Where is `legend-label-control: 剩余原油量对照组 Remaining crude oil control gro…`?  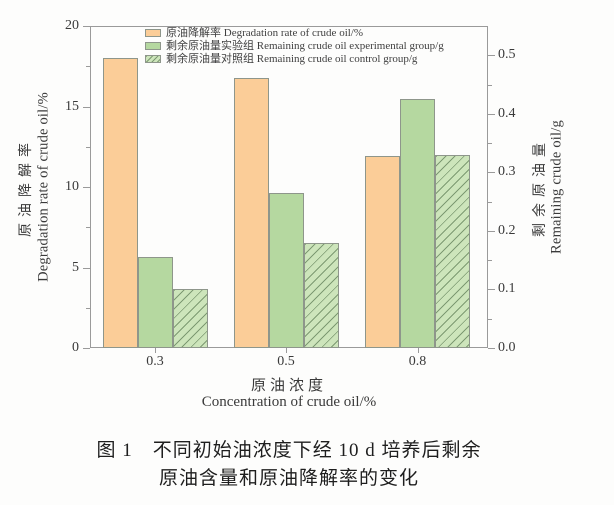
legend-label-control: 剩余原油量对照组 Remaining crude oil control gro… is located at coordinates (292, 59).